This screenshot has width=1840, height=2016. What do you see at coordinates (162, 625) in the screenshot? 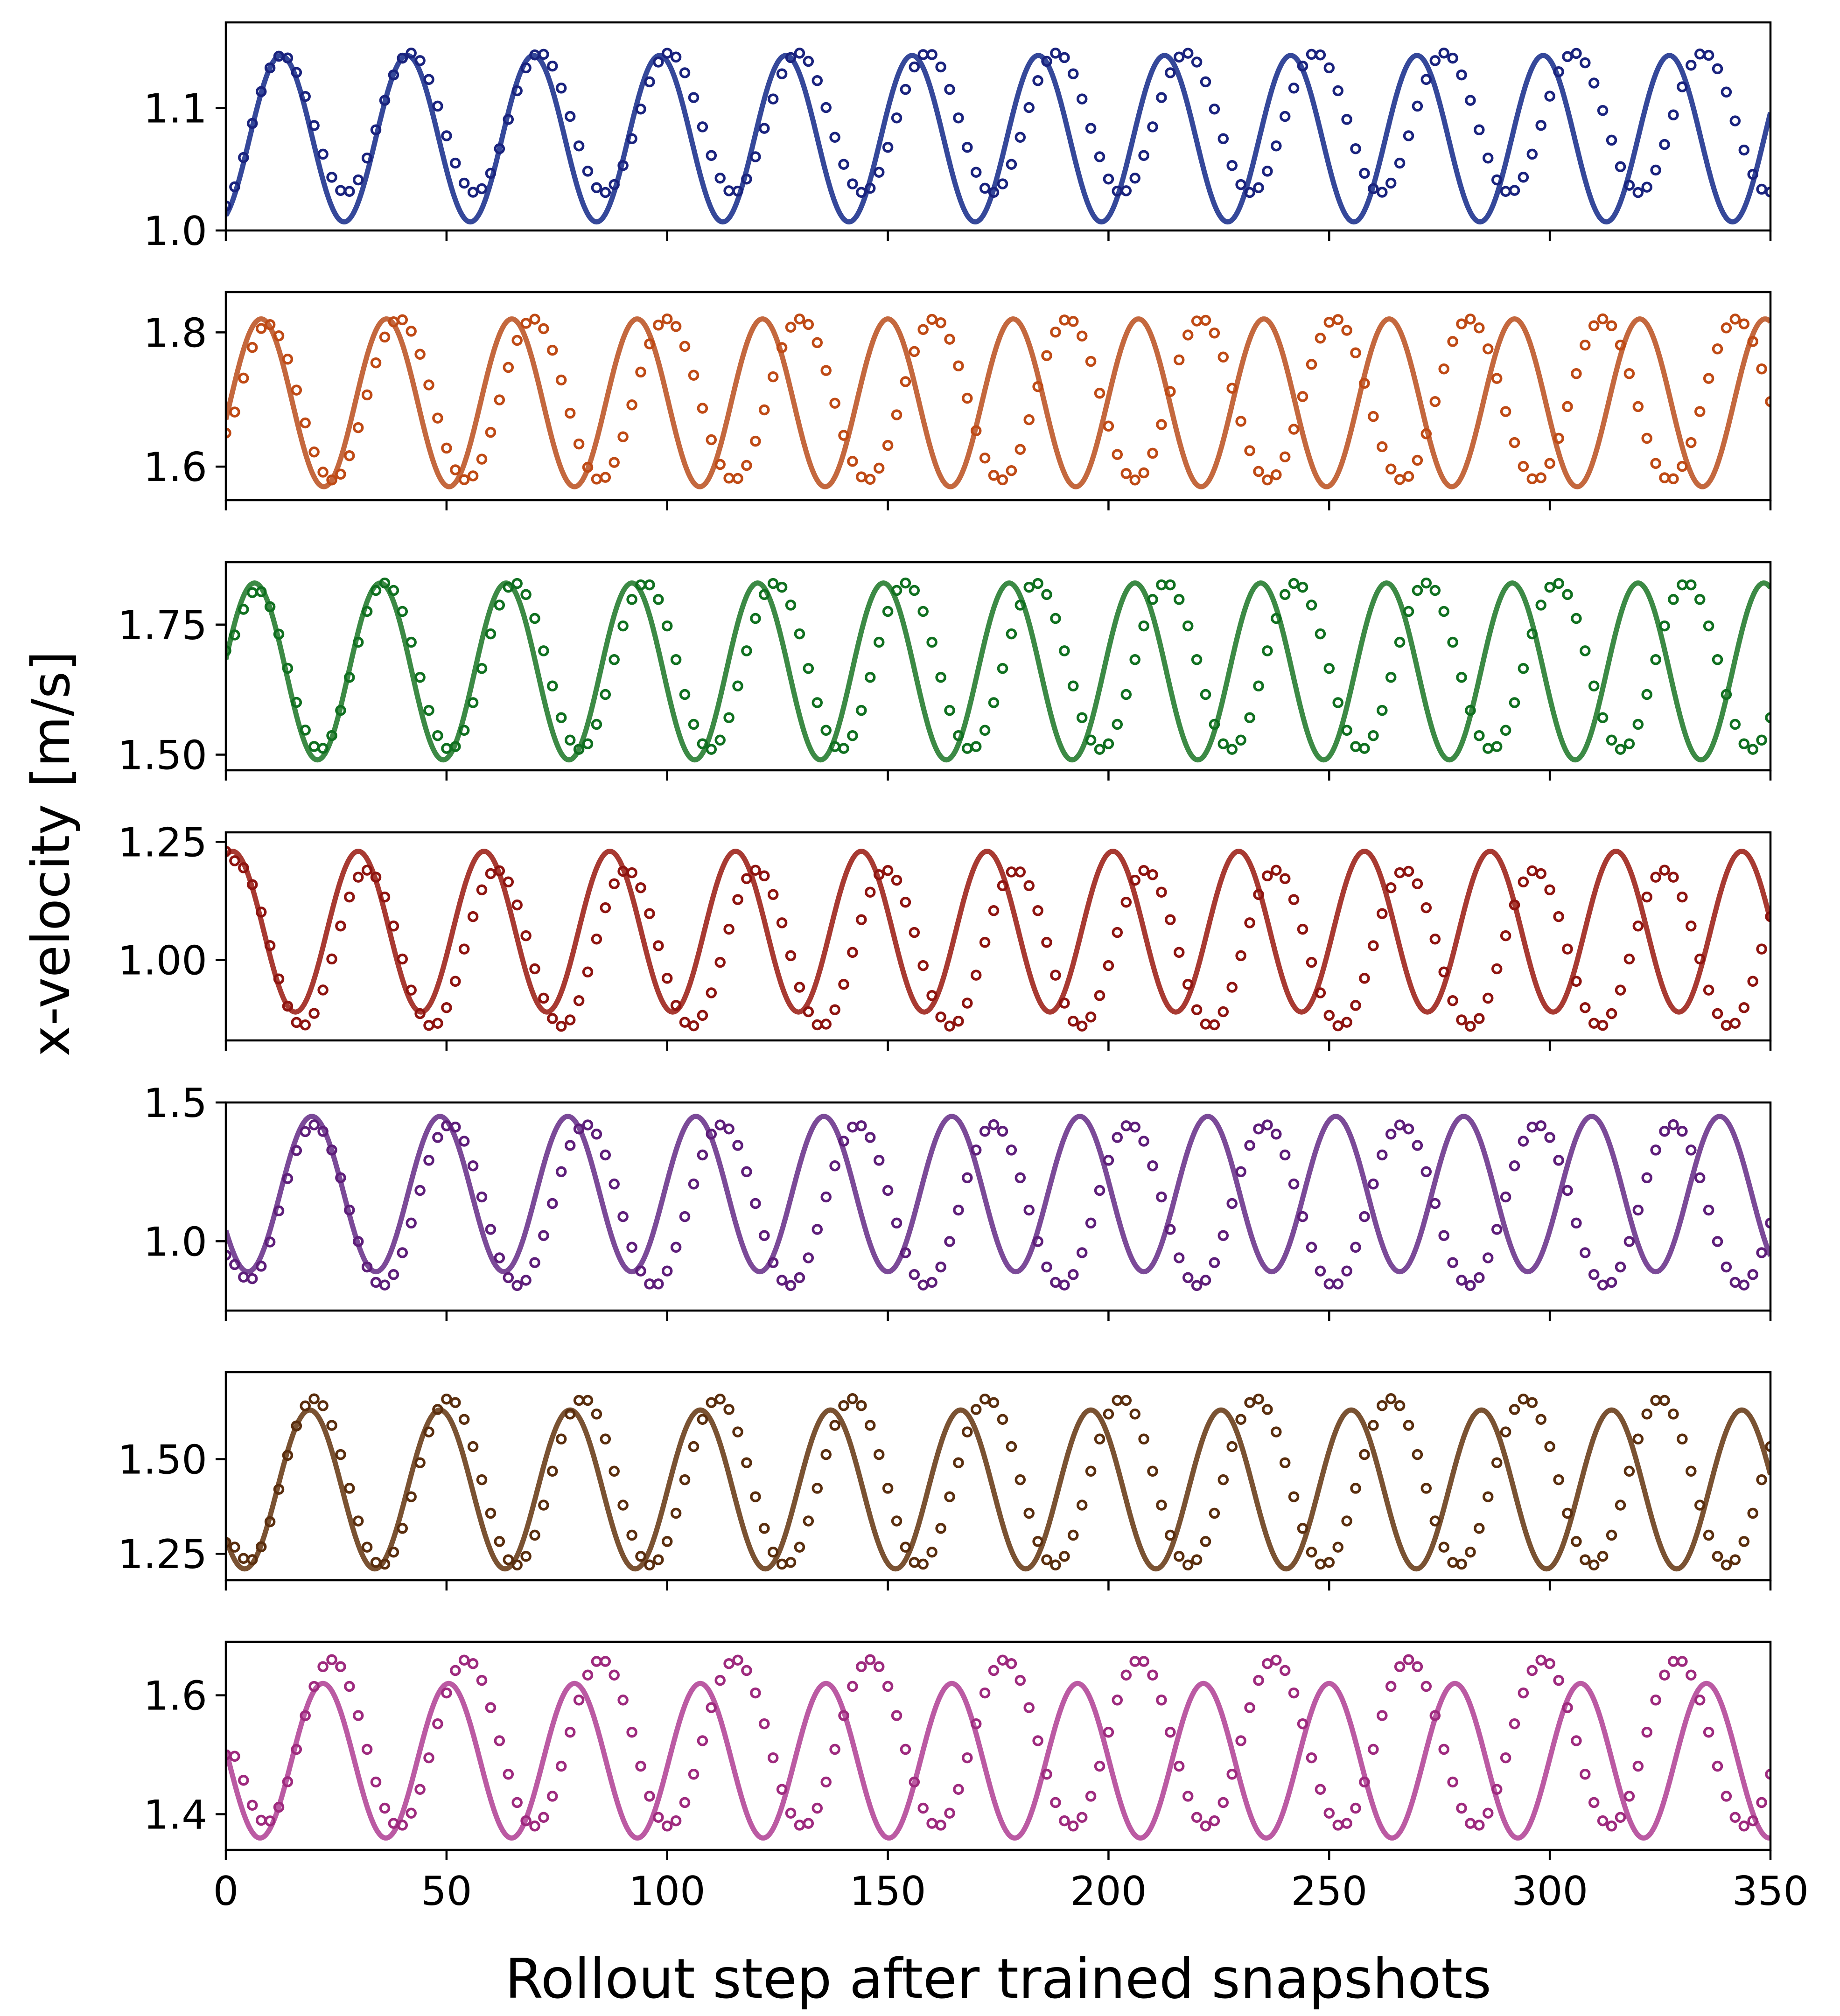
I see `y-tick-label: 1.75` at bounding box center [162, 625].